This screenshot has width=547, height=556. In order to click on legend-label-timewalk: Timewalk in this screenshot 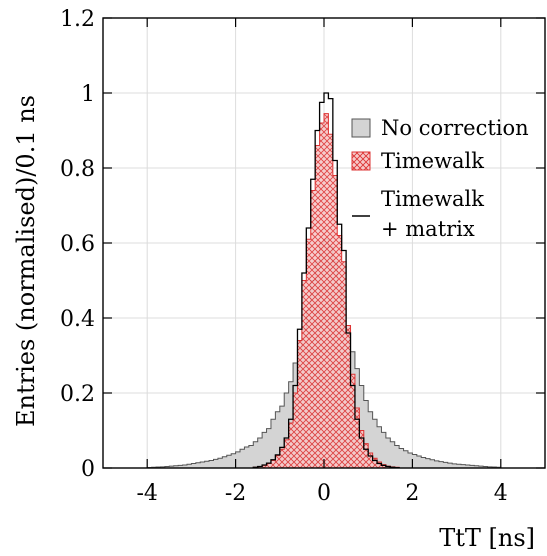, I will do `click(432, 161)`.